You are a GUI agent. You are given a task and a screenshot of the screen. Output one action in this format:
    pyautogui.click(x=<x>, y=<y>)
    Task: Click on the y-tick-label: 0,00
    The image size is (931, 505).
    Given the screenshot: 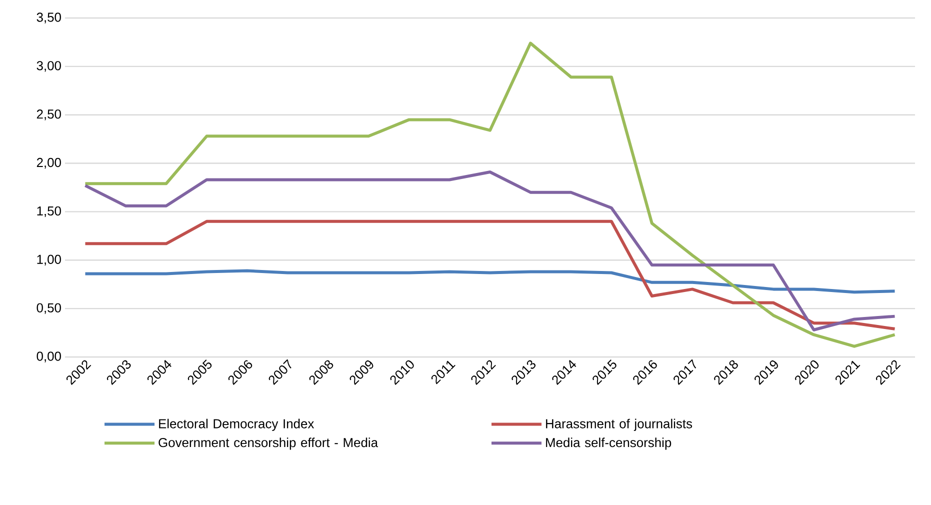 What is the action you would take?
    pyautogui.click(x=48, y=357)
    